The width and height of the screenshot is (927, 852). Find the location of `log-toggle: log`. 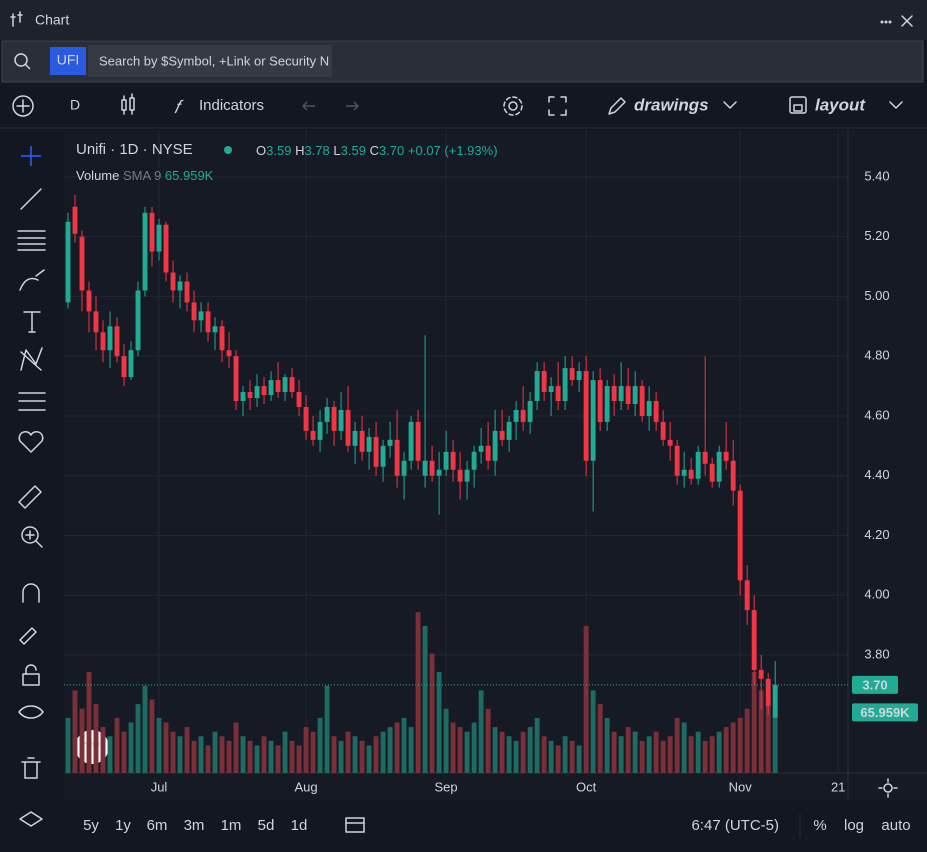

log-toggle: log is located at coordinates (854, 825).